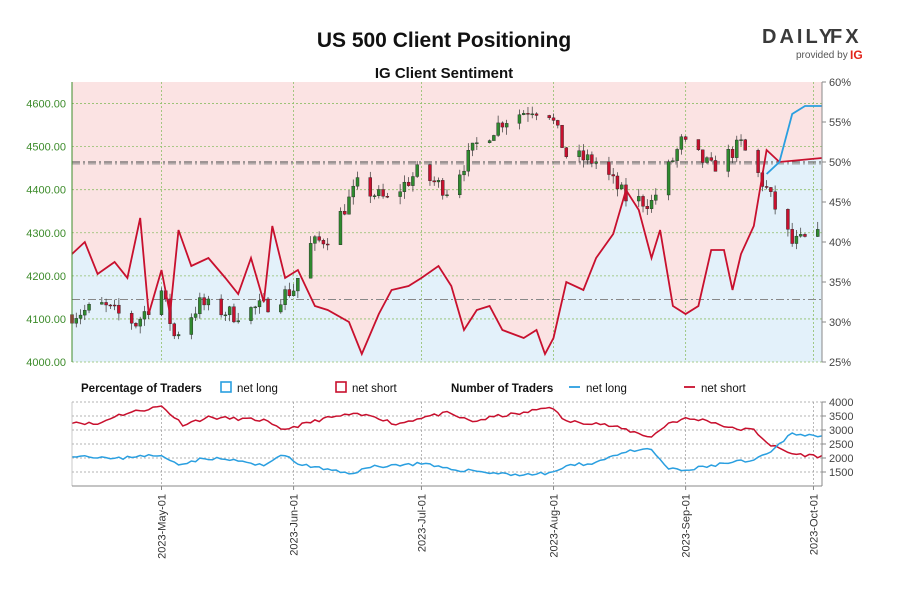  Describe the element at coordinates (444, 40) in the screenshot. I see `chart-title: US 500 Client Positioning` at that location.